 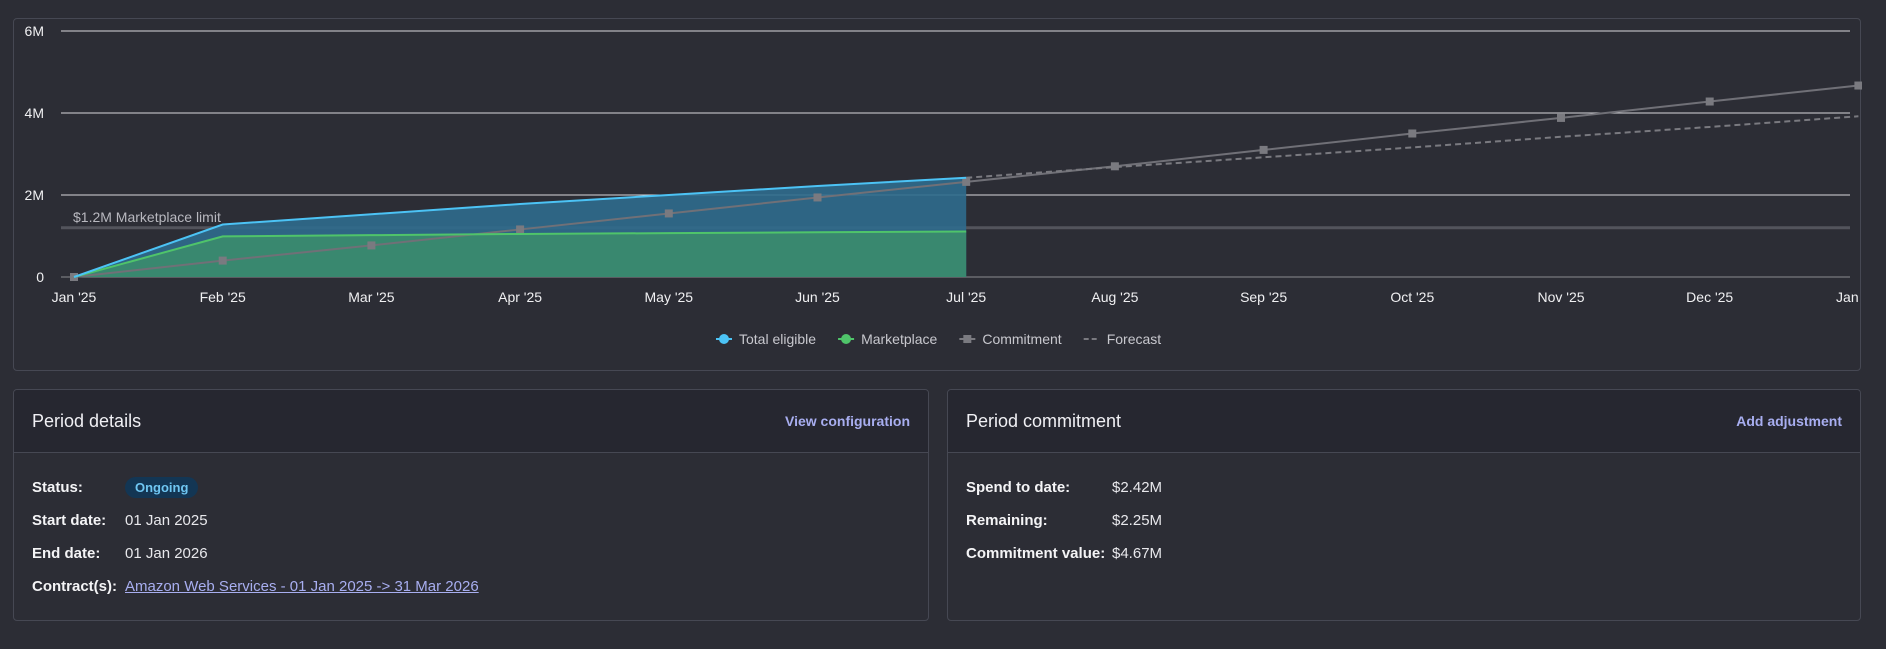 What do you see at coordinates (1007, 520) in the screenshot?
I see `remaining-label: Remaining:` at bounding box center [1007, 520].